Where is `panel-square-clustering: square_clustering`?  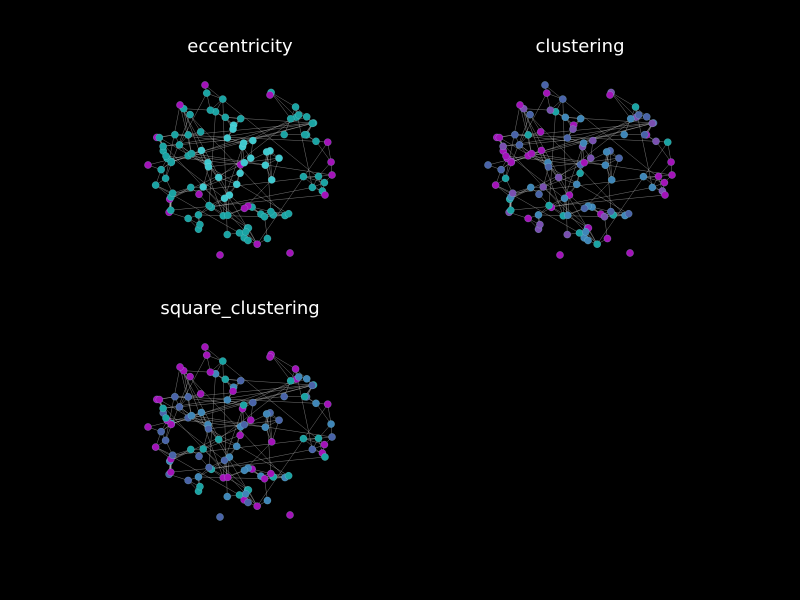 panel-square-clustering: square_clustering is located at coordinates (240, 413).